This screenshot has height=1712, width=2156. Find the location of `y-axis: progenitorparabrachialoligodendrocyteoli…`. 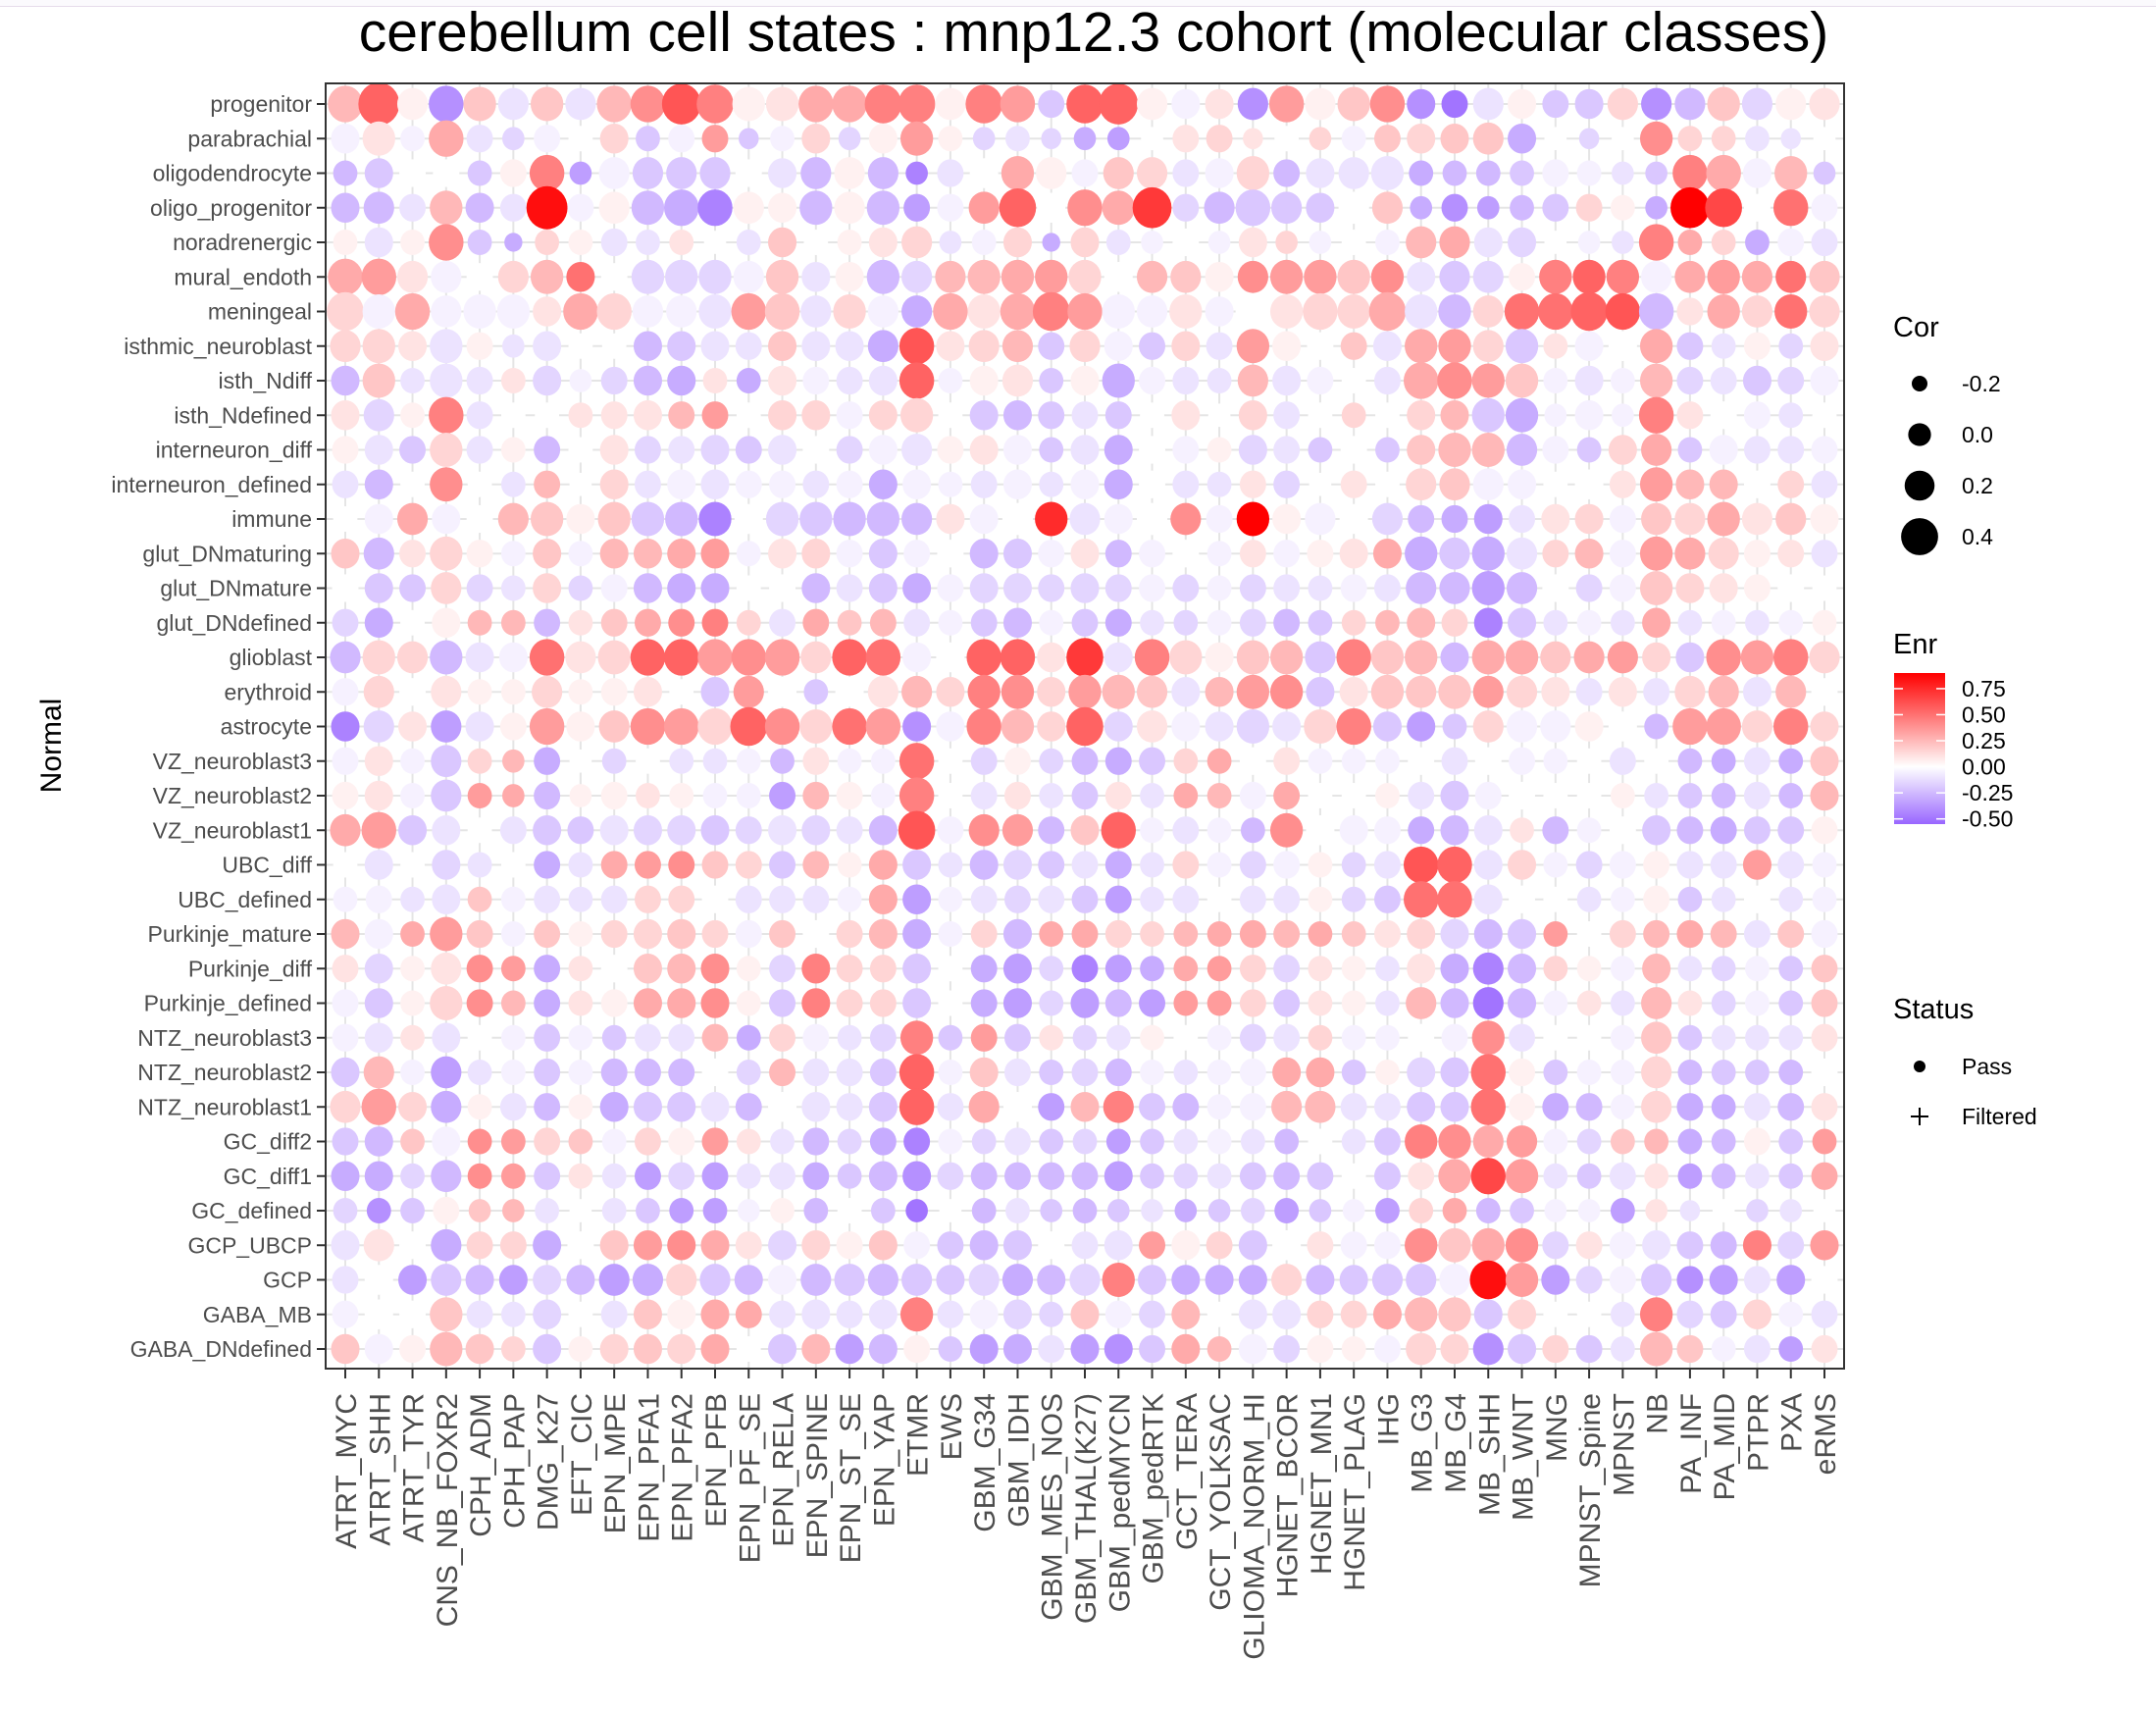

y-axis: progenitorparabrachialoligodendrocyteoli… is located at coordinates (218, 726).